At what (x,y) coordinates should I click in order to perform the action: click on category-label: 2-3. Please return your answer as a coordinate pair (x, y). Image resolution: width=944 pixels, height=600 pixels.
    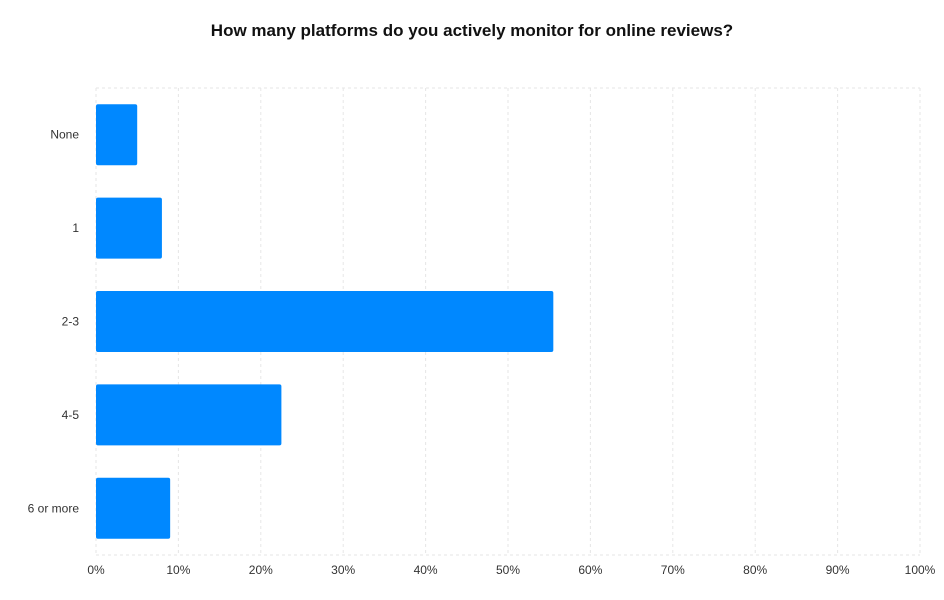
    Looking at the image, I should click on (71, 322).